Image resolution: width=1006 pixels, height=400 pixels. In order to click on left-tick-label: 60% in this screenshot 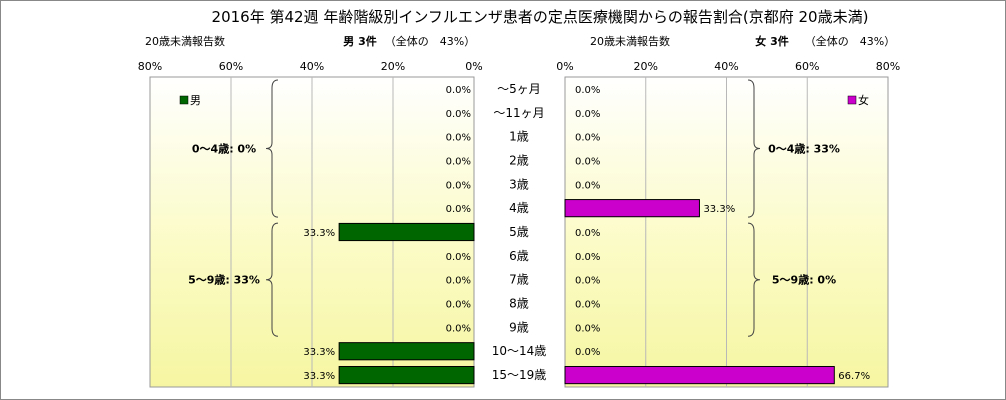, I will do `click(231, 66)`.